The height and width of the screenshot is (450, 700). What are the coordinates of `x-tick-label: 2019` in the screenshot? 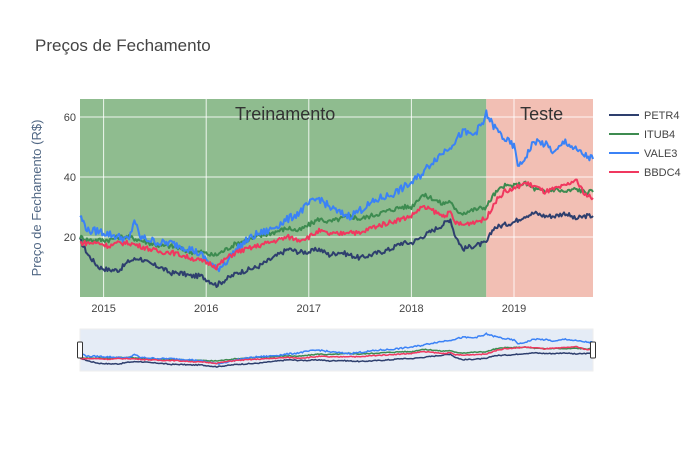 It's located at (514, 309).